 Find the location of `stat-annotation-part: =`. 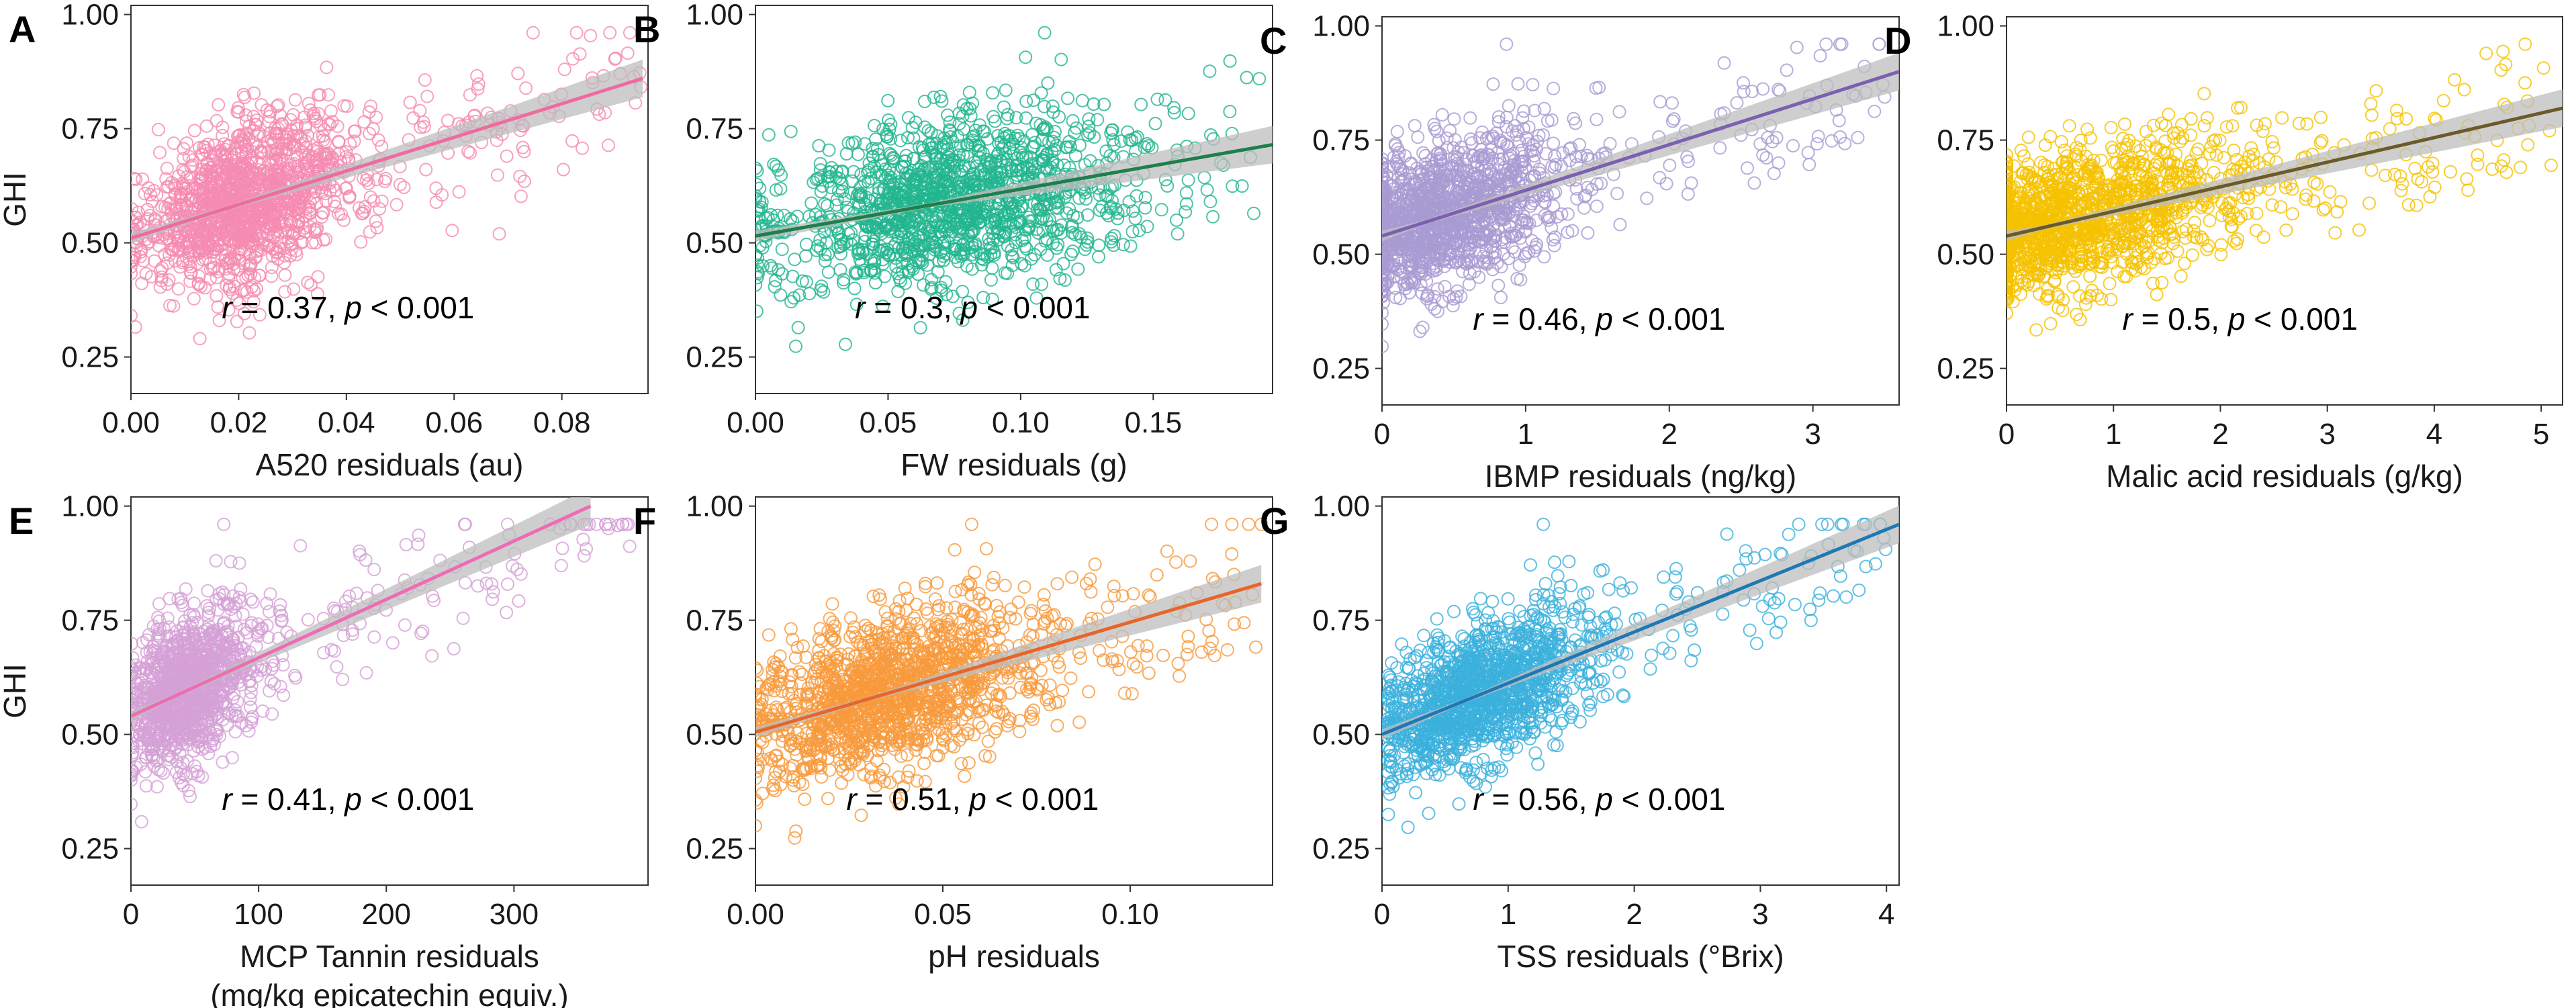

stat-annotation-part: = is located at coordinates (249, 307).